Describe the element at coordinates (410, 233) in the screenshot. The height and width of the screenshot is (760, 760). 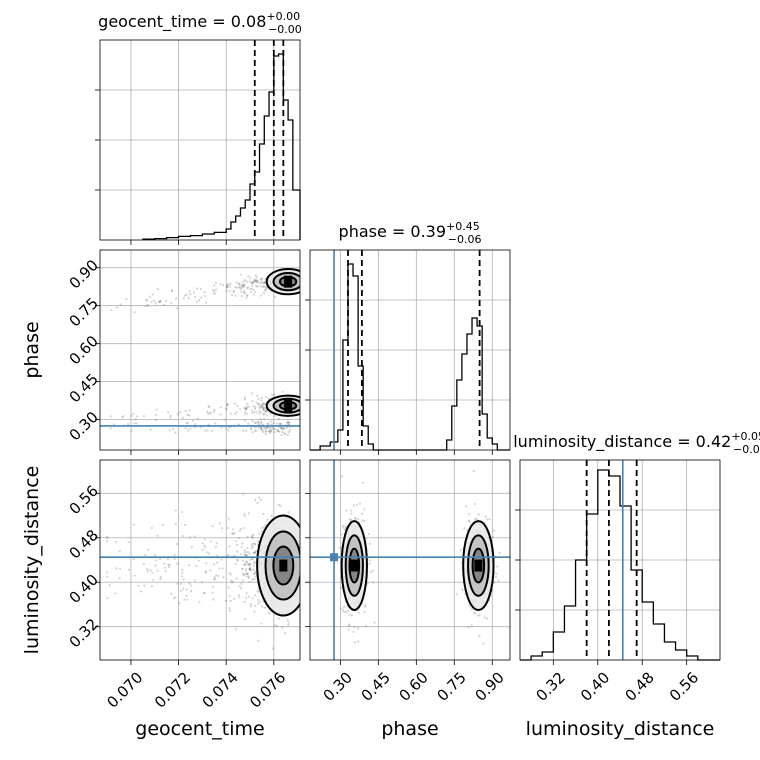
I see `panel-title-phase: phase = 0.39+0.45 −0.06` at that location.